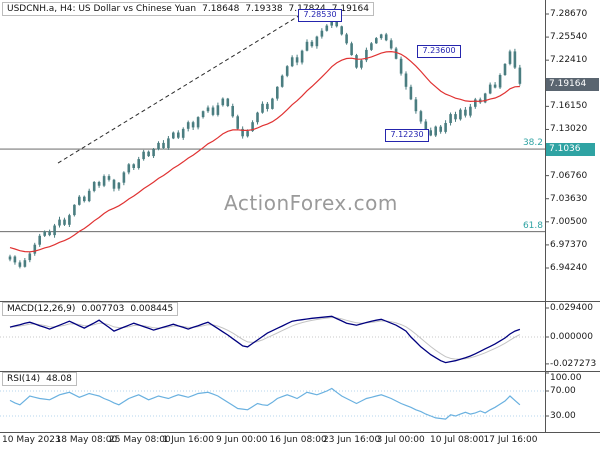  What do you see at coordinates (188, 440) in the screenshot?
I see `time-axis-label: 1 Jun 16:00` at bounding box center [188, 440].